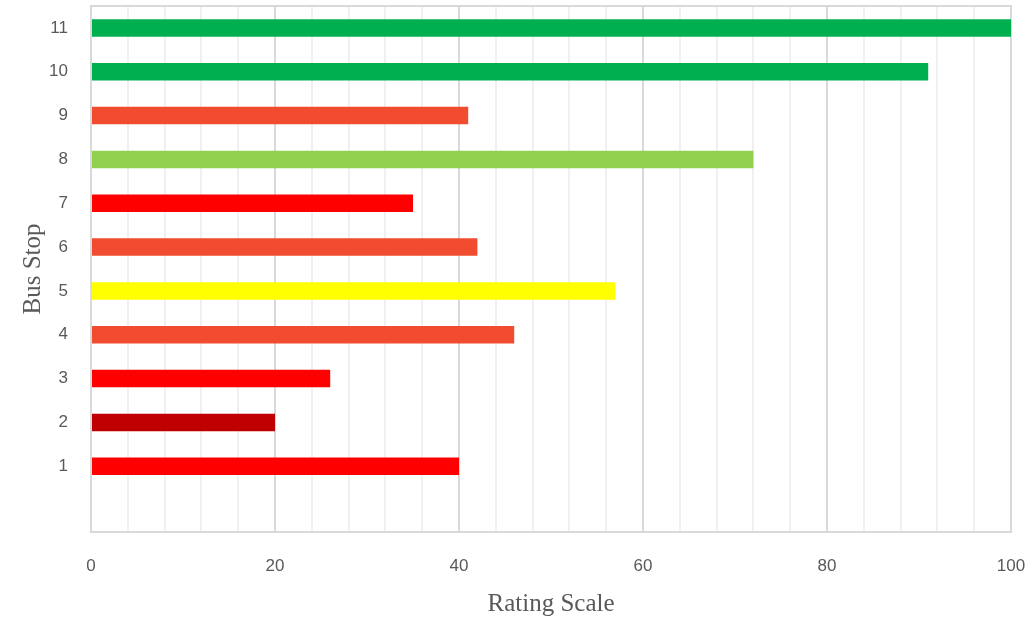 This screenshot has height=623, width=1034. I want to click on y-tick-label: 8, so click(63, 159).